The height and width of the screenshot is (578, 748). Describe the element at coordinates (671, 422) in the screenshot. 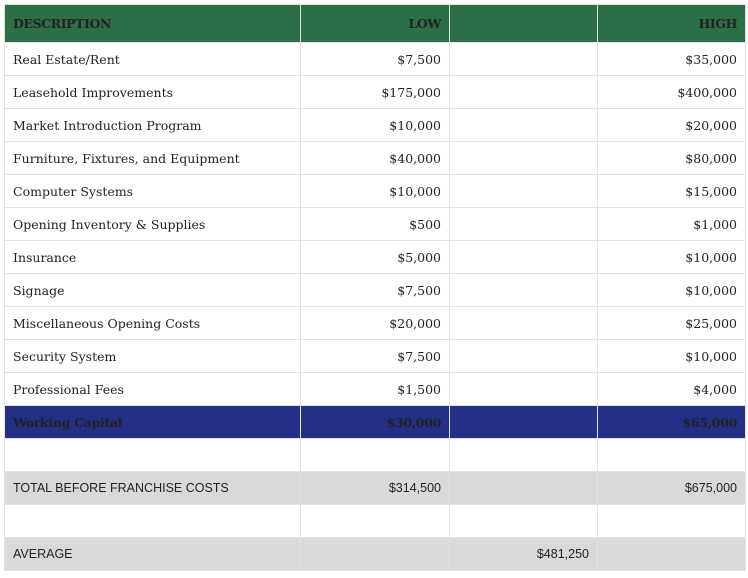

I see `working-capital-high: $65,000` at that location.